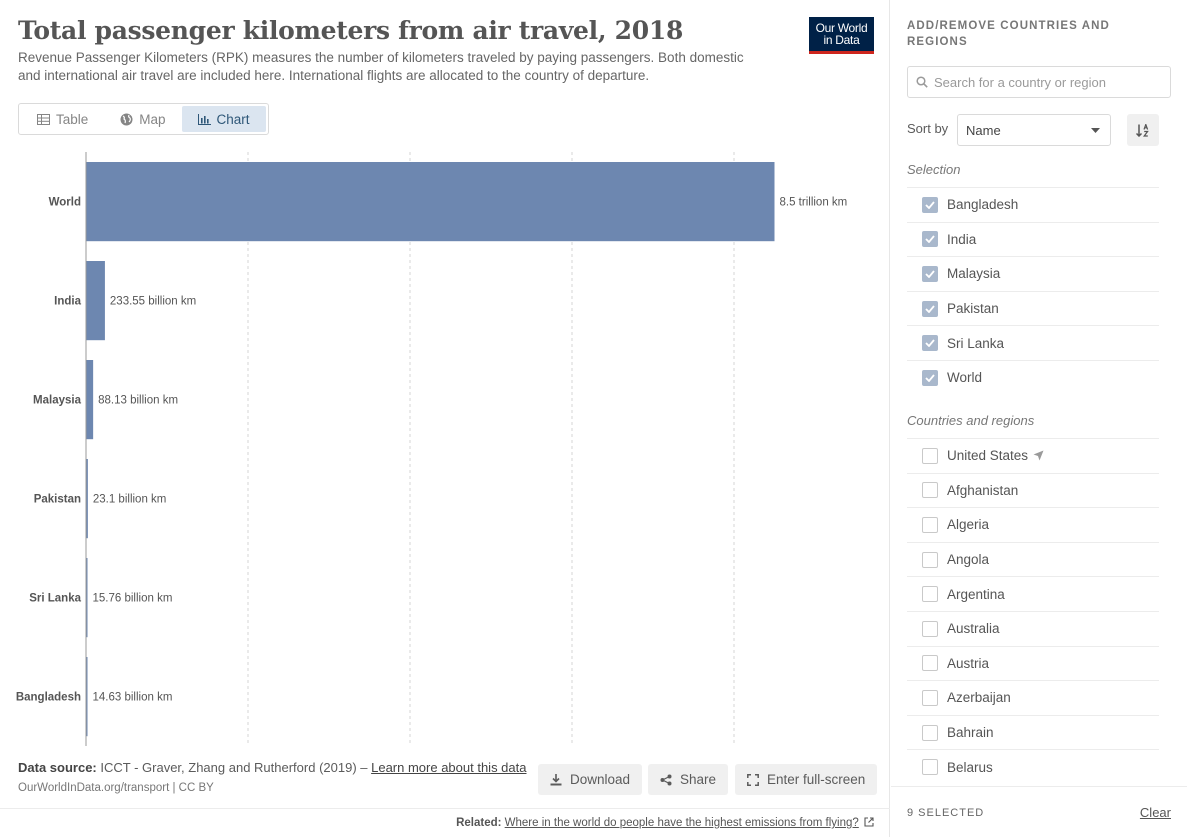 This screenshot has width=1187, height=837. What do you see at coordinates (869, 822) in the screenshot?
I see `external-link-icon` at bounding box center [869, 822].